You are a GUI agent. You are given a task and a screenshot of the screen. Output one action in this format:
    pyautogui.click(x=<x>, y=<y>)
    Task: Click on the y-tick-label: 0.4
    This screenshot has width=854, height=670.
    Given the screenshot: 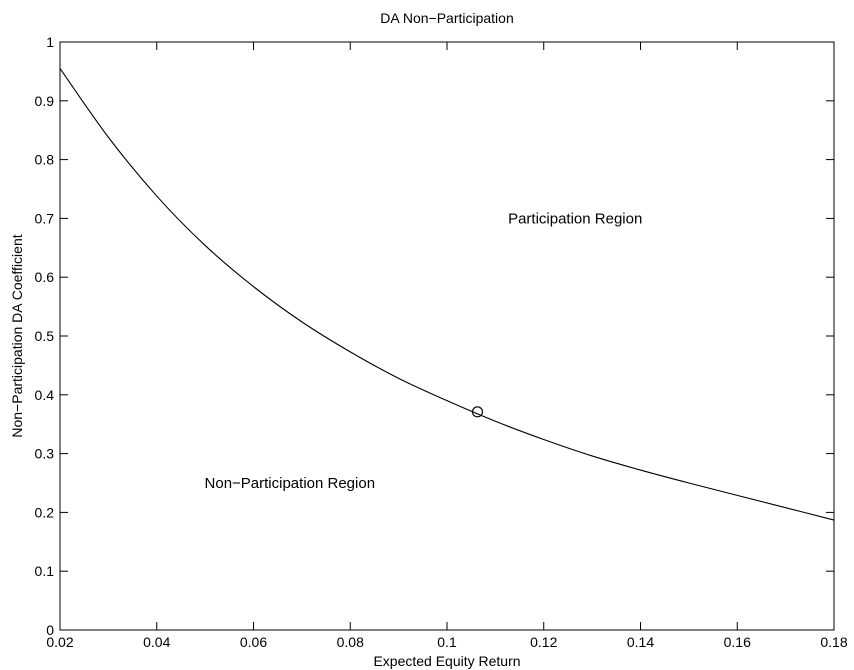 What is the action you would take?
    pyautogui.click(x=45, y=395)
    